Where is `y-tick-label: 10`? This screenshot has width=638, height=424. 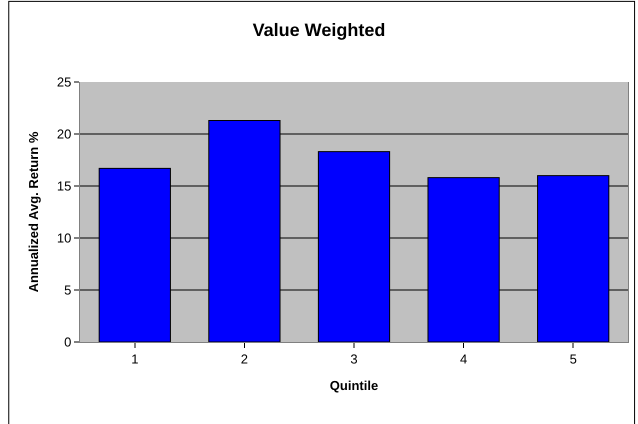 y-tick-label: 10 is located at coordinates (64, 238).